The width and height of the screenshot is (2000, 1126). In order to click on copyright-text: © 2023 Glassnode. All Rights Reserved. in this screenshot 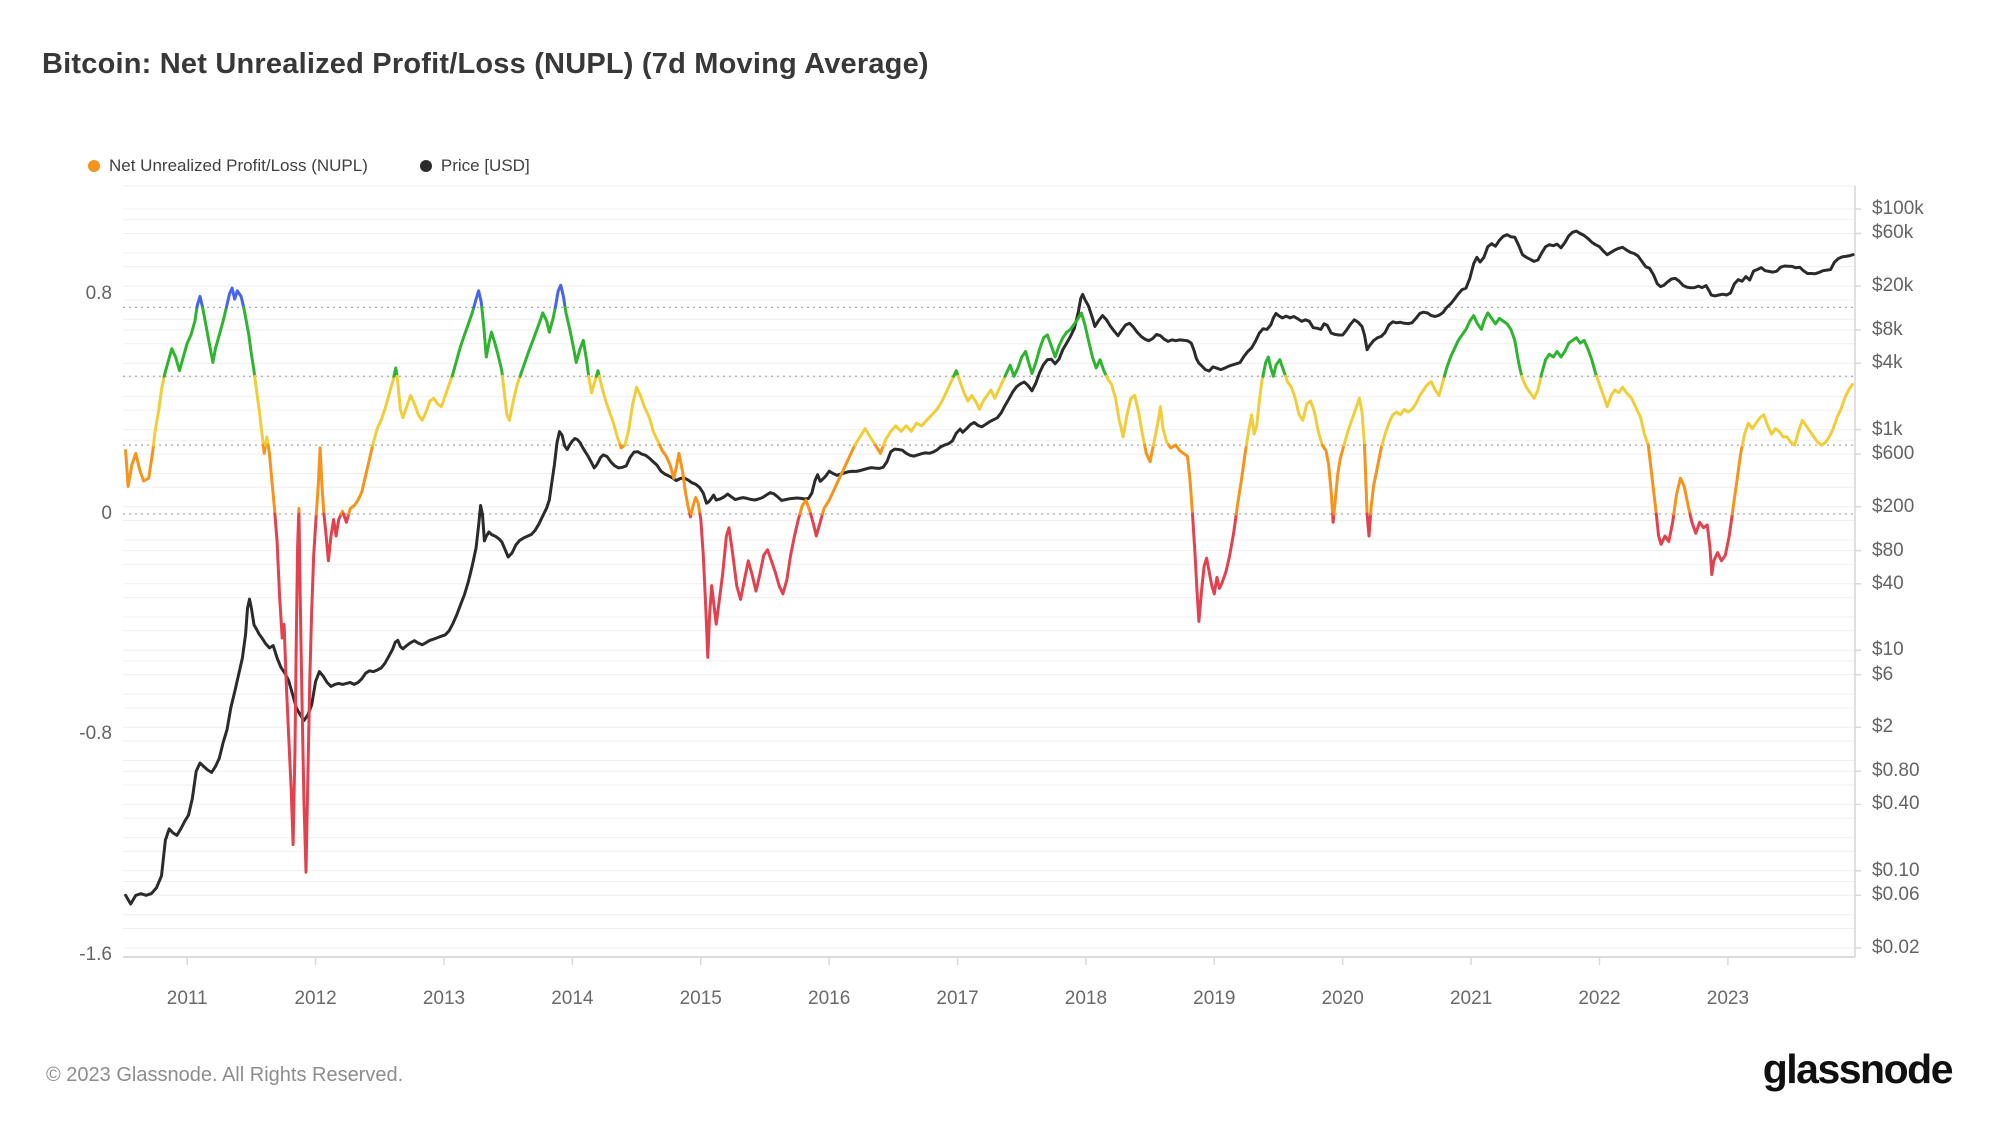, I will do `click(225, 1075)`.